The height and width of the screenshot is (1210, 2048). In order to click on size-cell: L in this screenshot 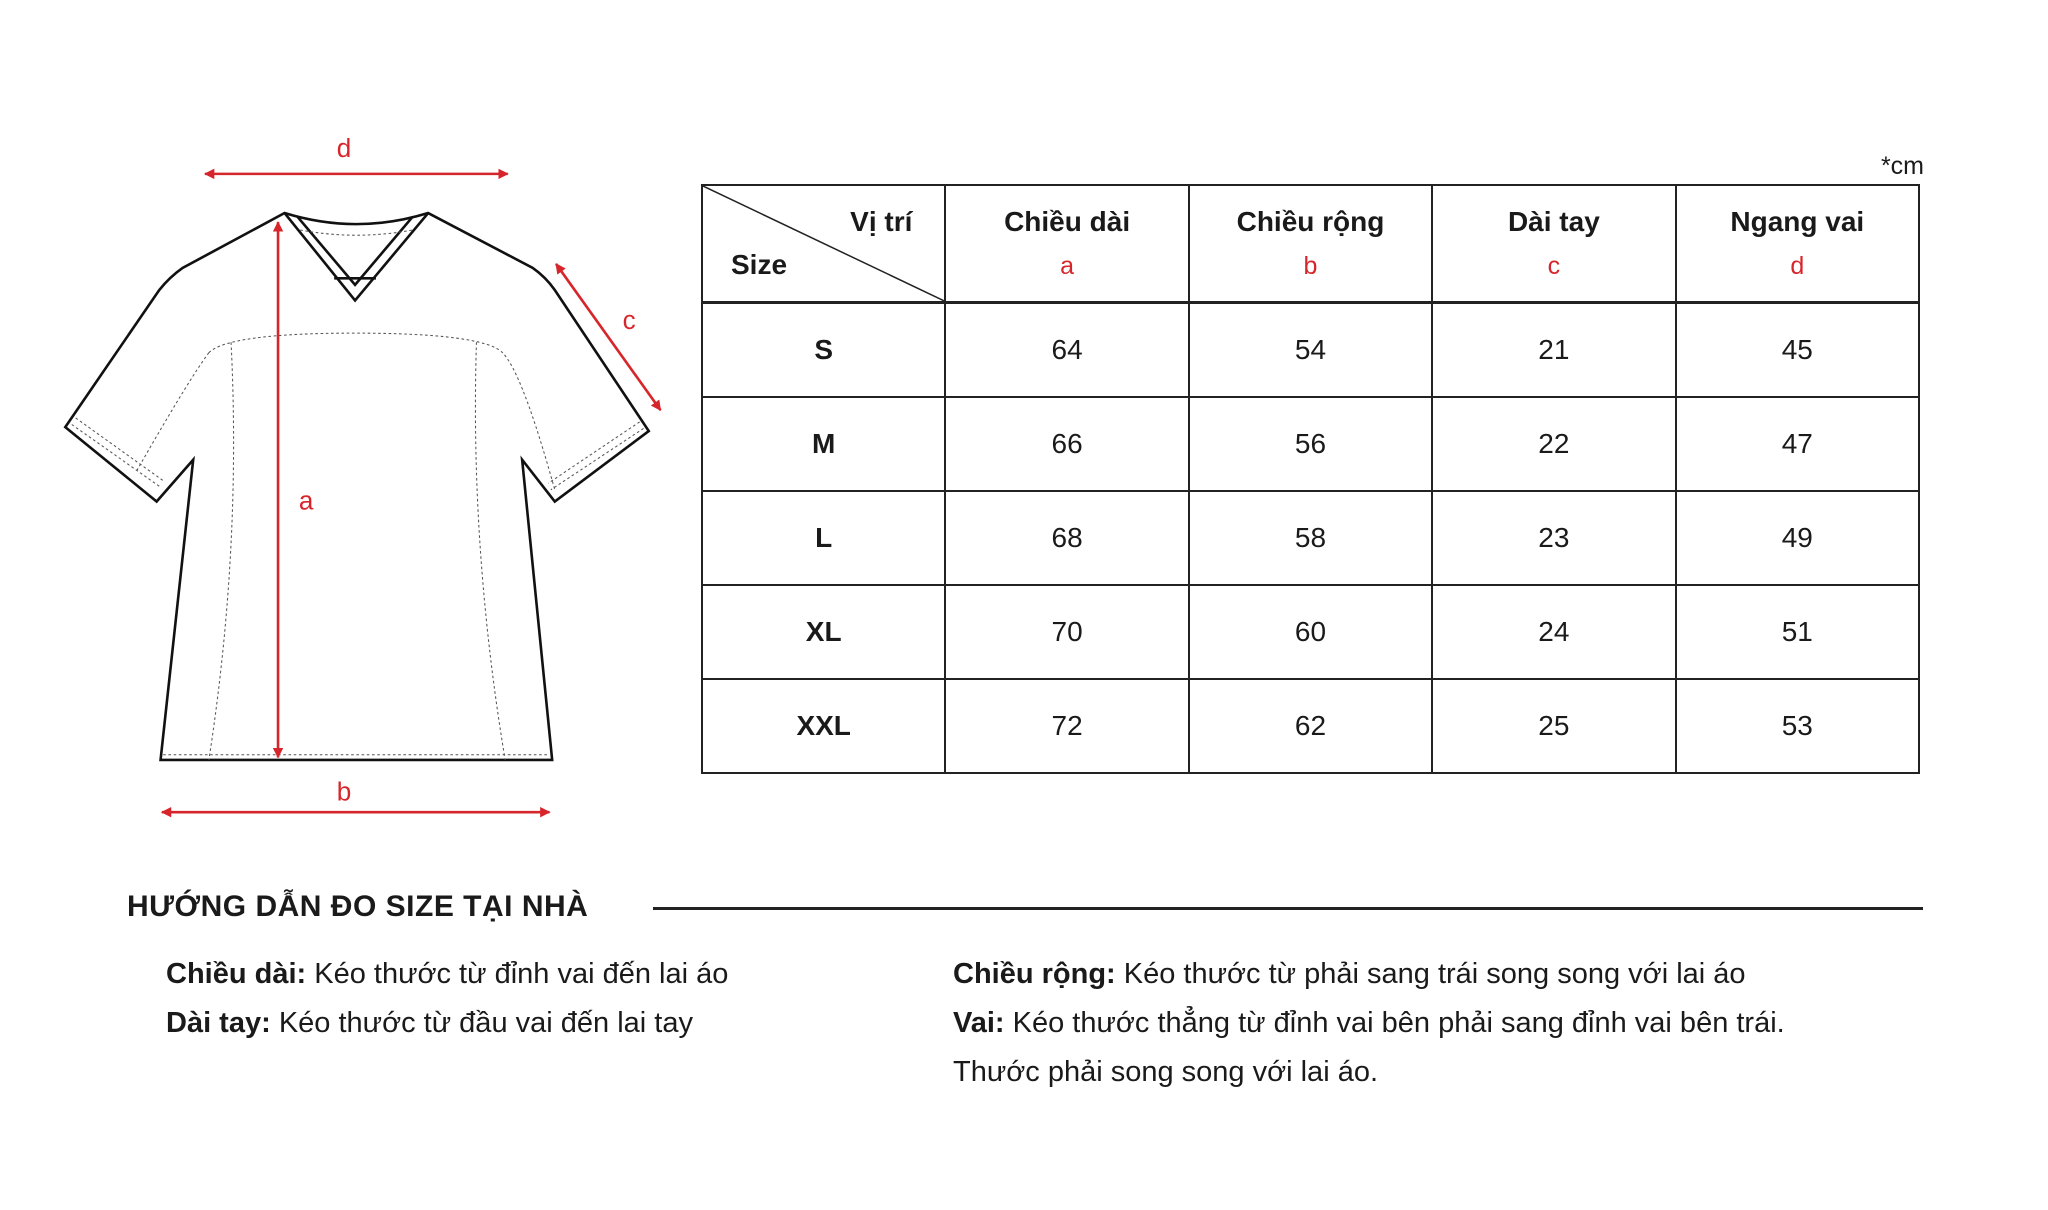, I will do `click(823, 538)`.